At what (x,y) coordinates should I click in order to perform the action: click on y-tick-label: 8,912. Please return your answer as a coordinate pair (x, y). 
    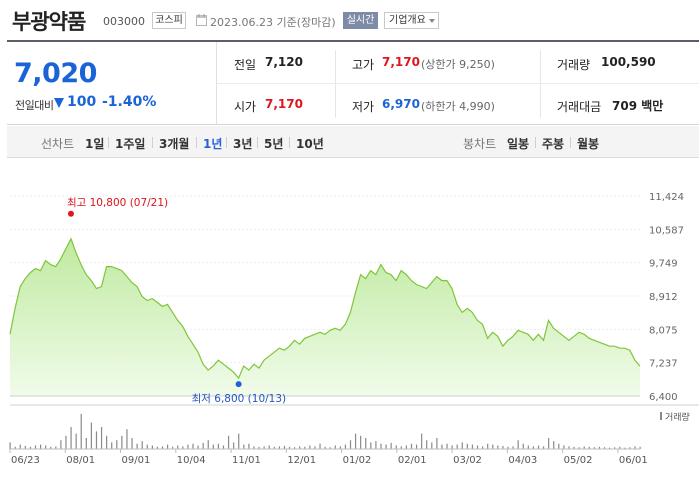
    Looking at the image, I should click on (663, 297).